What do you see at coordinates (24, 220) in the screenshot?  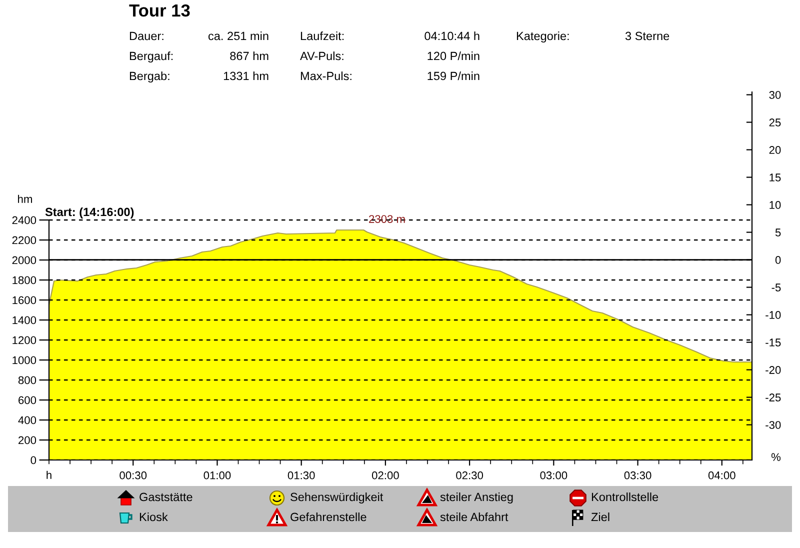 I see `y-tick-label: 2400` at bounding box center [24, 220].